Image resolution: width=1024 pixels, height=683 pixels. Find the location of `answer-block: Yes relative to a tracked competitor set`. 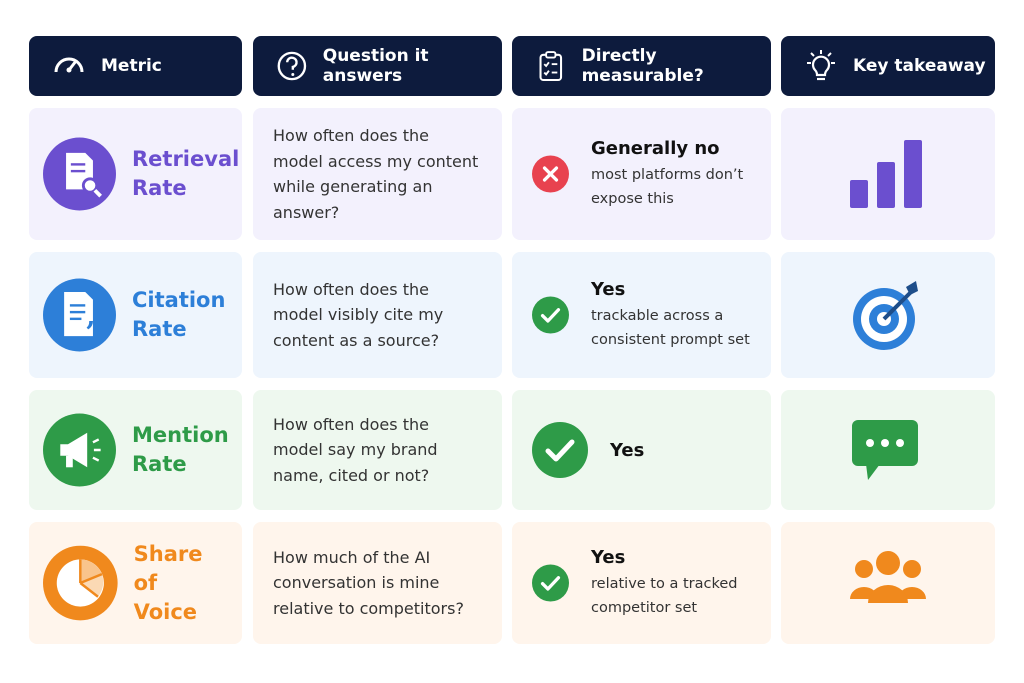

answer-block: Yes relative to a tracked competitor set is located at coordinates (671, 583).